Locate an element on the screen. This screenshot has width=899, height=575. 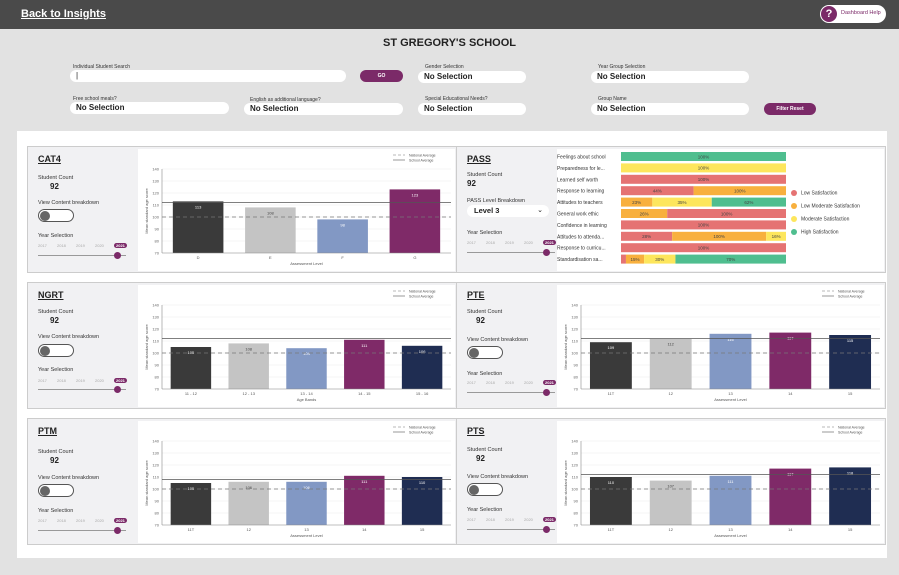
student-search-input: | is located at coordinates (208, 76).